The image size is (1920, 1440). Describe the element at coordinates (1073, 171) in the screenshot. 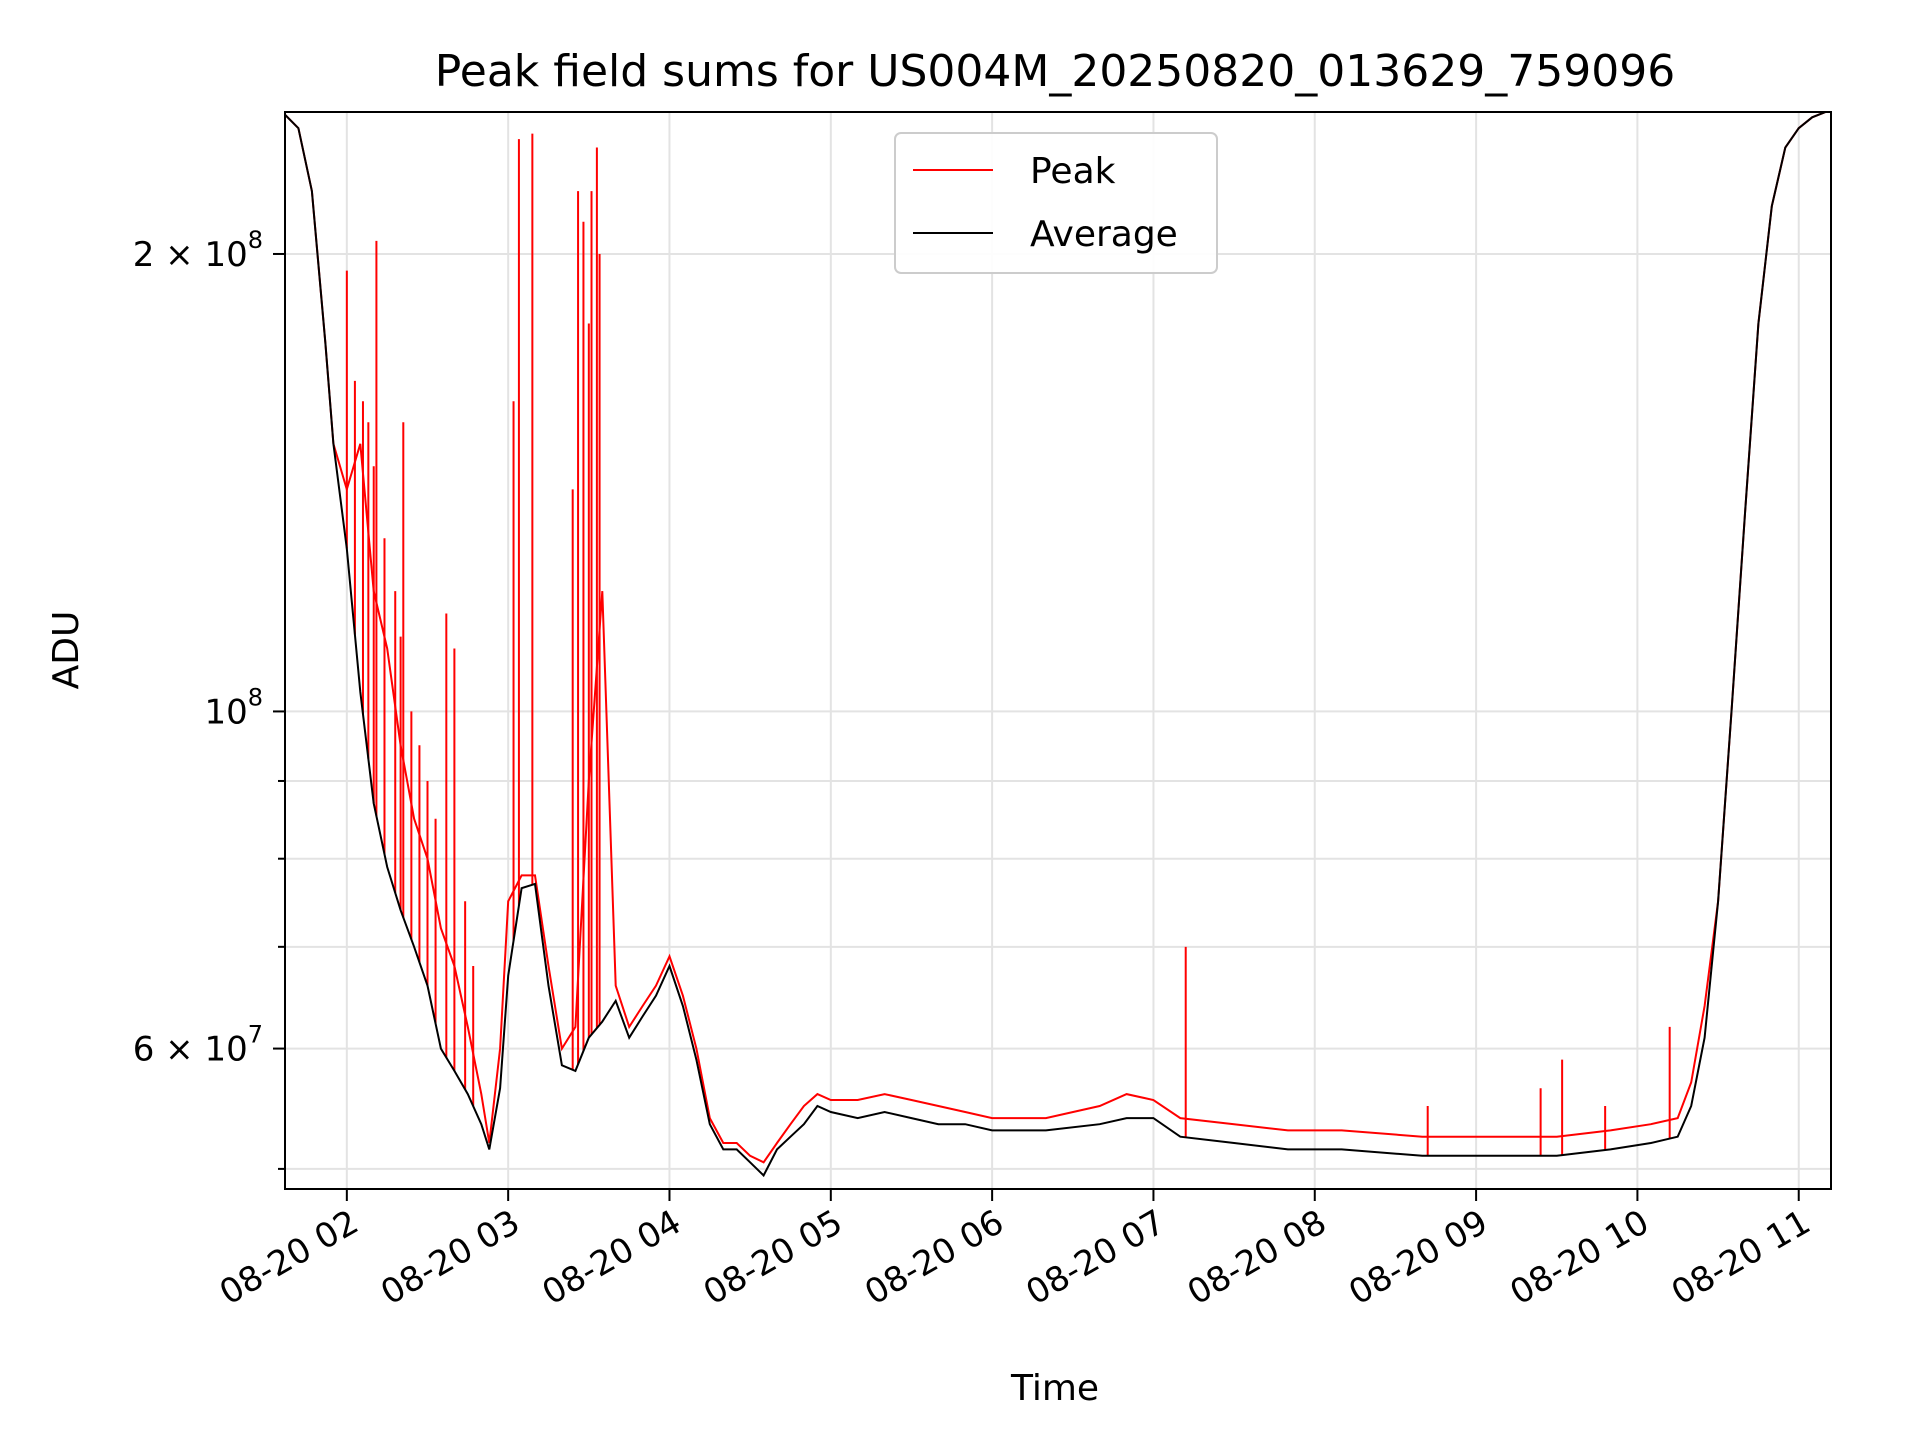

I see `legend-label-peak: Peak` at that location.